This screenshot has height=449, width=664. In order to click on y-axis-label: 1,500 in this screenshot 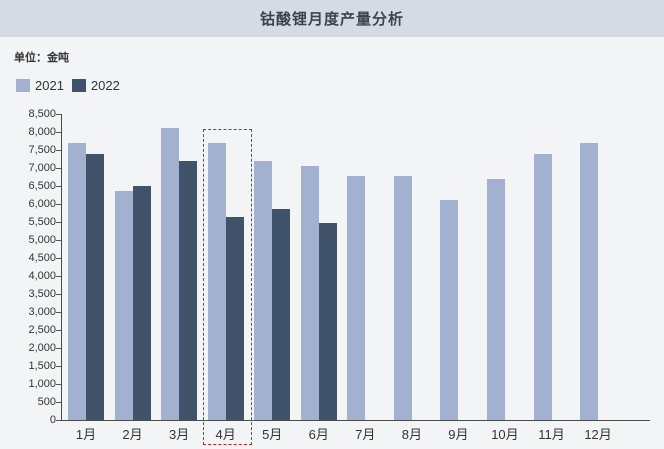, I will do `click(42, 366)`.